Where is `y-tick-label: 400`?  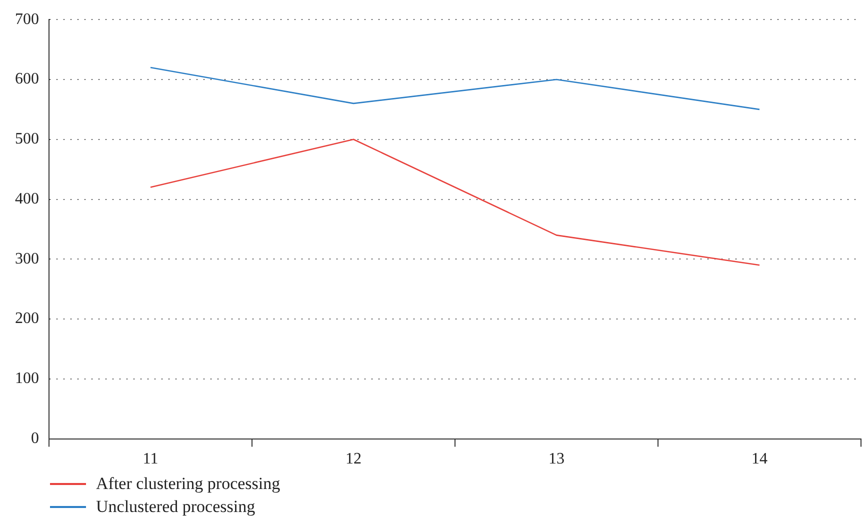 y-tick-label: 400 is located at coordinates (27, 199).